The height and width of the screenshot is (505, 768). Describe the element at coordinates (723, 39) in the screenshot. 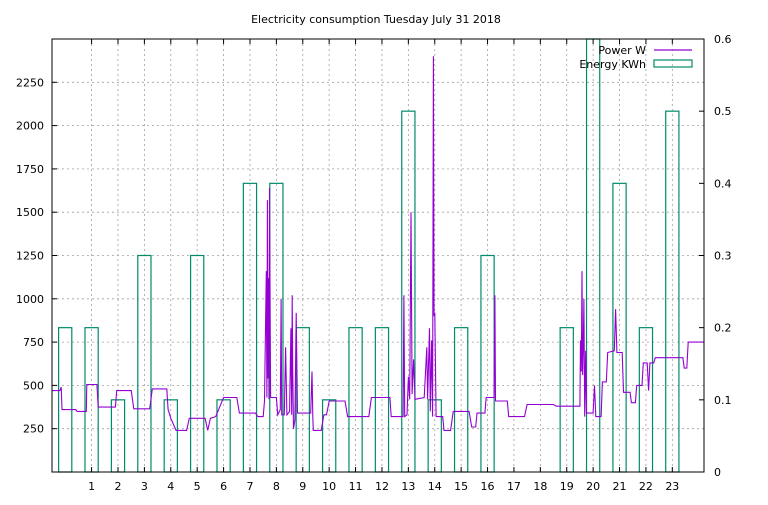

I see `y2-tick-label: 0.6` at that location.